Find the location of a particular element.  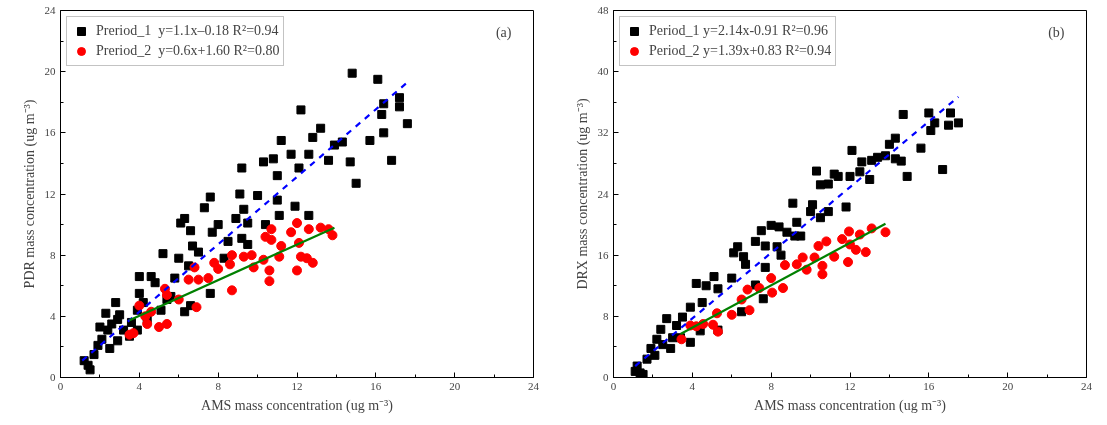

legend-label: Preriod_2 y=0.6x+1.60 R²=0.80 is located at coordinates (188, 51).